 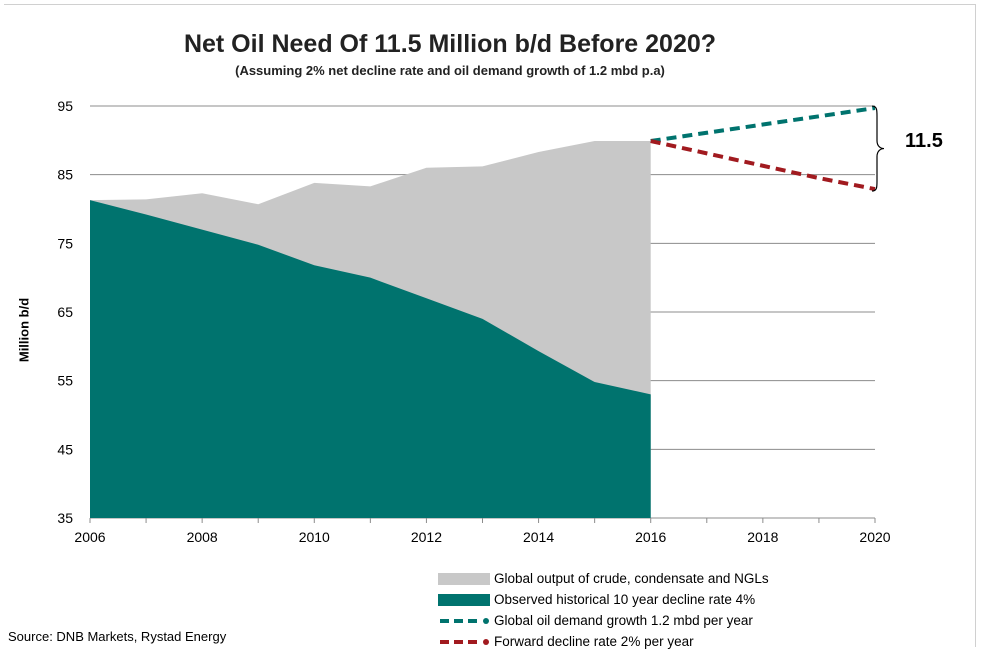 What do you see at coordinates (65, 312) in the screenshot?
I see `y-tick-label-65: 65` at bounding box center [65, 312].